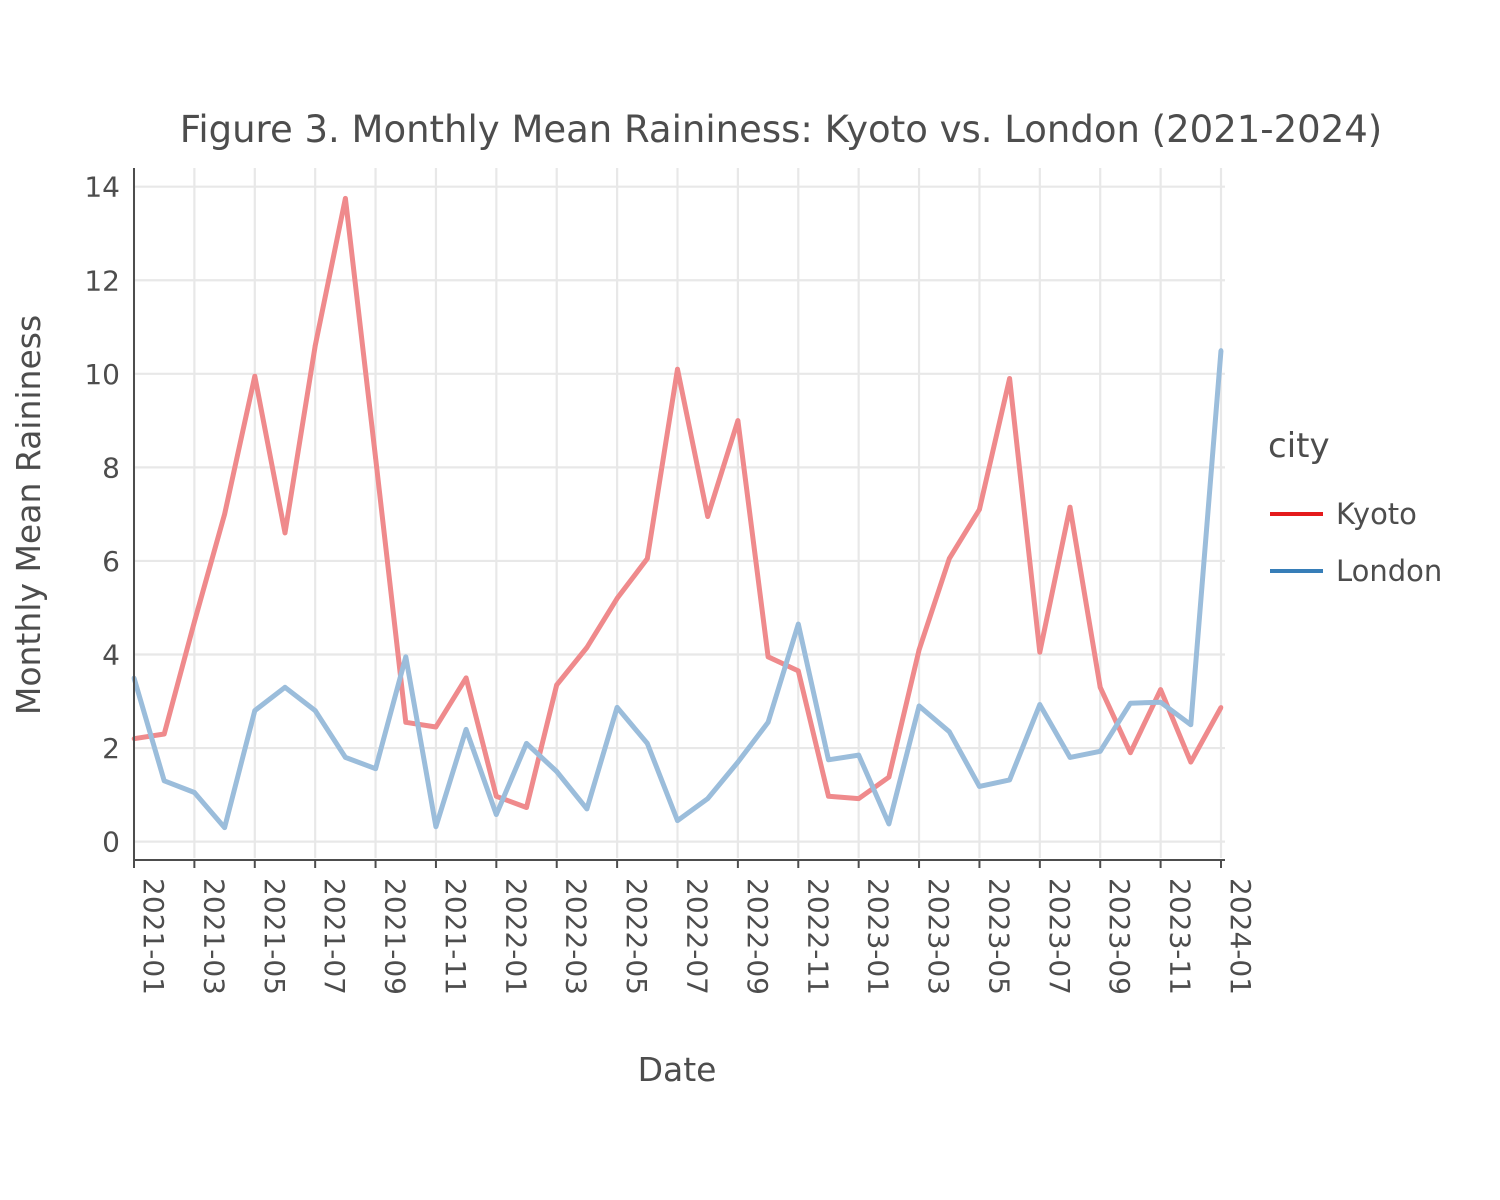 The width and height of the screenshot is (1500, 1200). What do you see at coordinates (1180, 936) in the screenshot?
I see `x-tick-label: 2023-11` at bounding box center [1180, 936].